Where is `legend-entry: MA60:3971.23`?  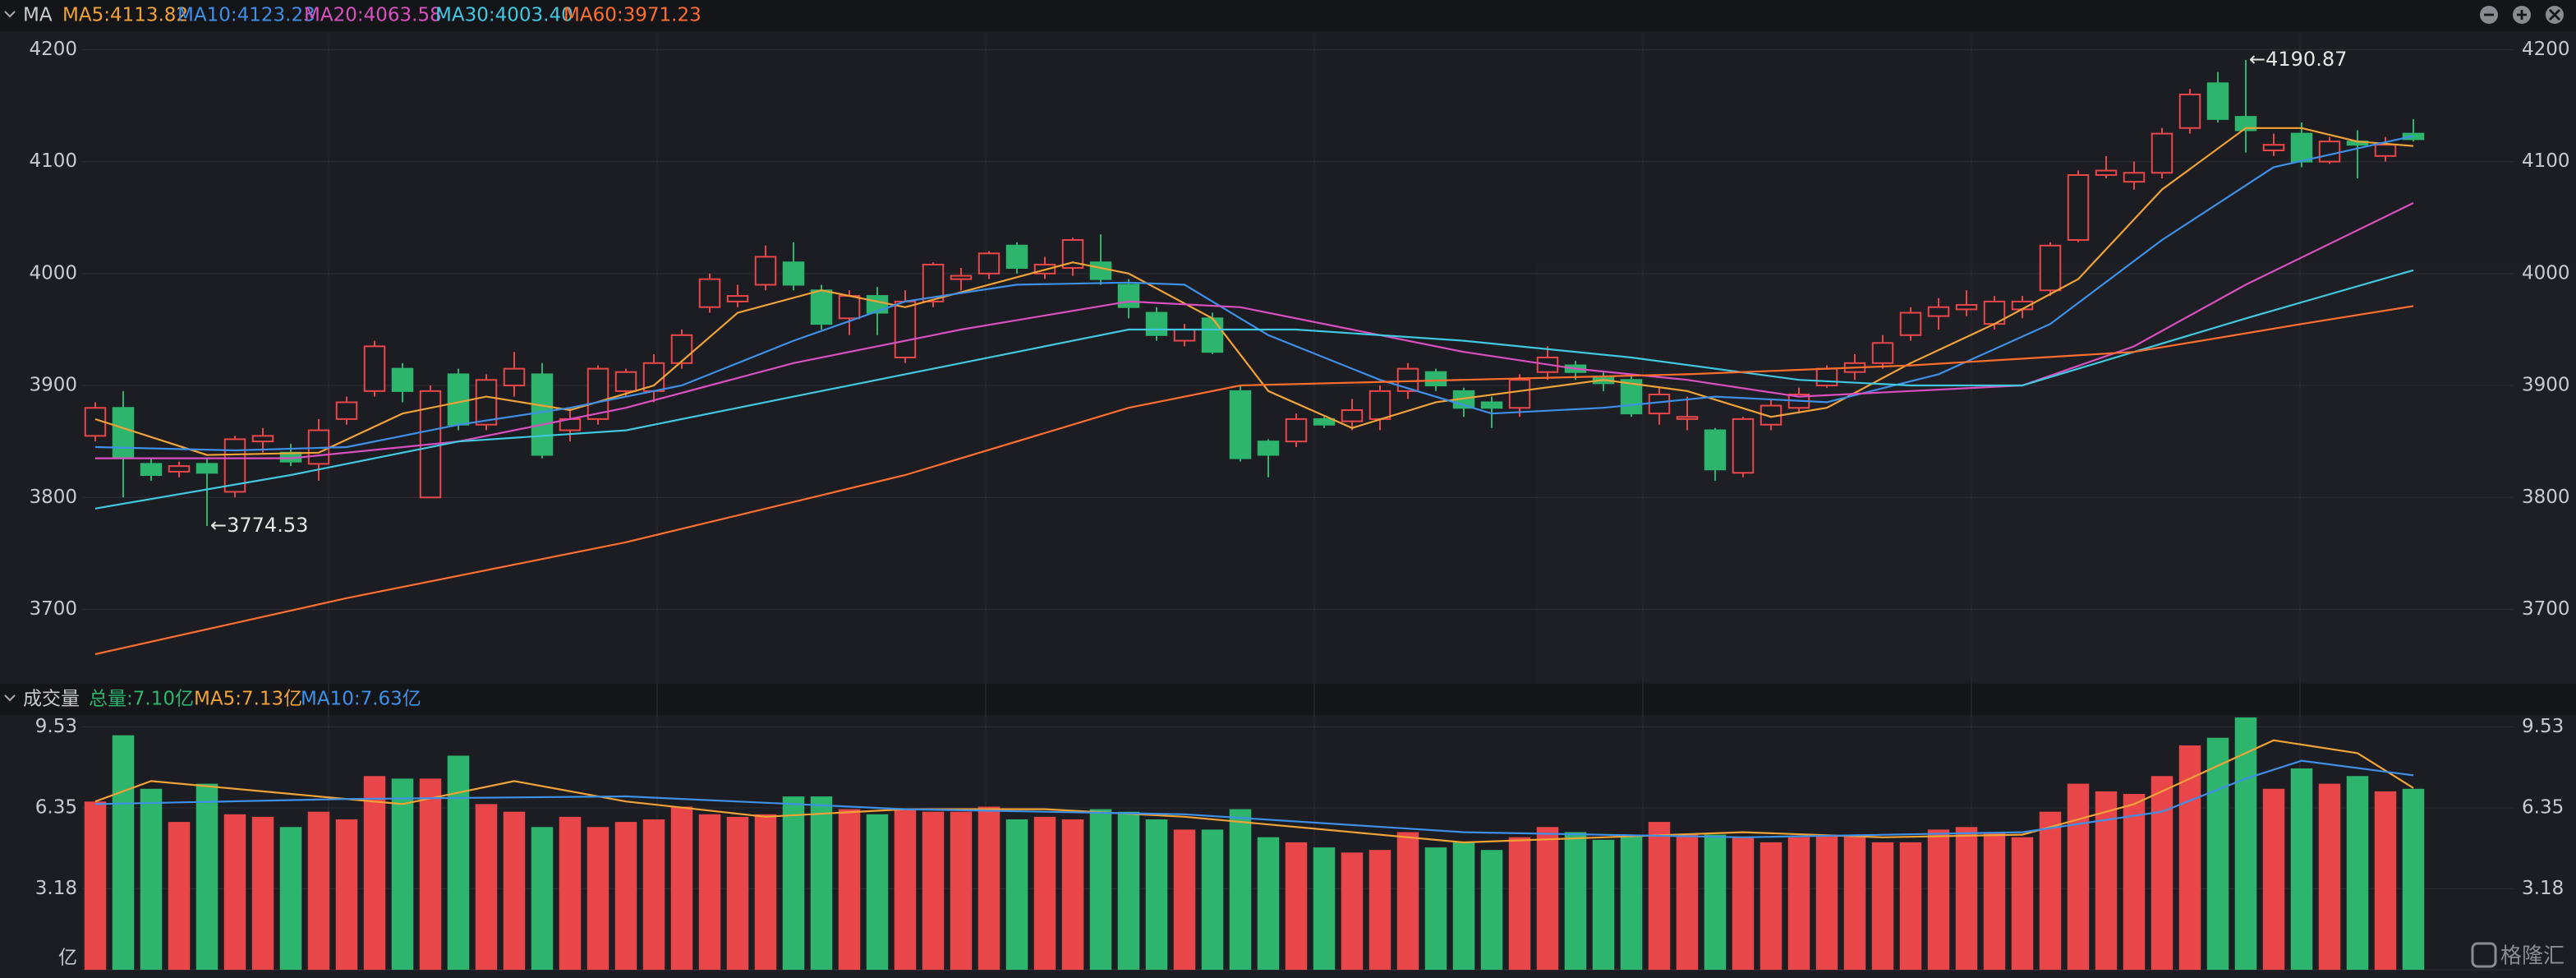
legend-entry: MA60:3971.23 is located at coordinates (633, 15).